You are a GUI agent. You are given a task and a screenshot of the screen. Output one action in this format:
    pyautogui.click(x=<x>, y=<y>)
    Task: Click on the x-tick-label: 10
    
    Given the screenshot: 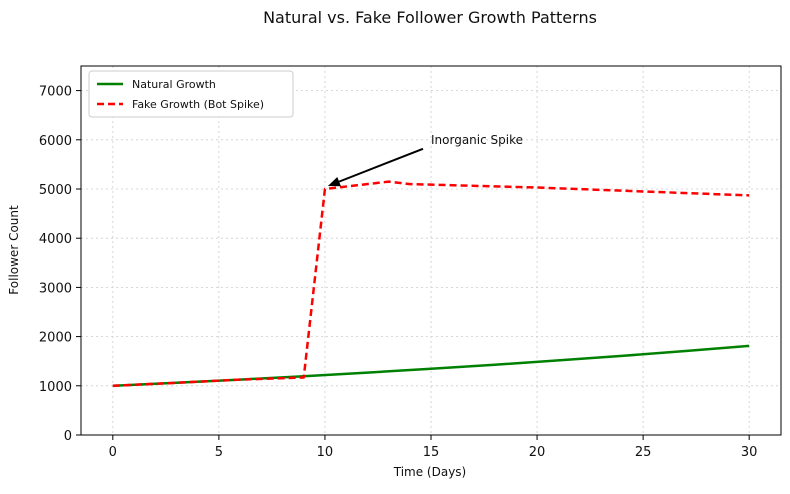 What is the action you would take?
    pyautogui.click(x=325, y=452)
    